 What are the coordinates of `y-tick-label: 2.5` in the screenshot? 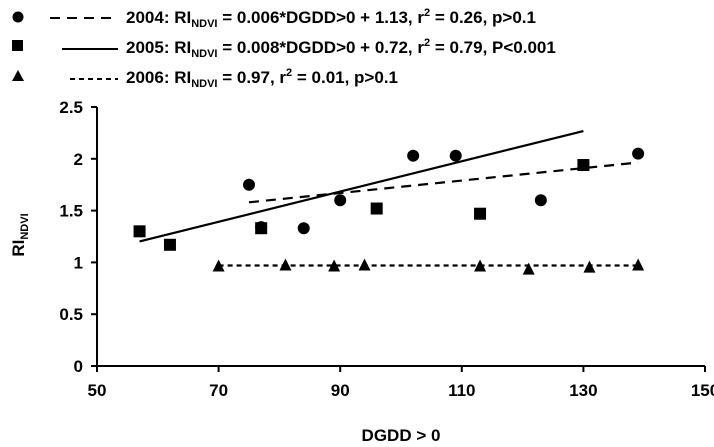 It's located at (71, 107).